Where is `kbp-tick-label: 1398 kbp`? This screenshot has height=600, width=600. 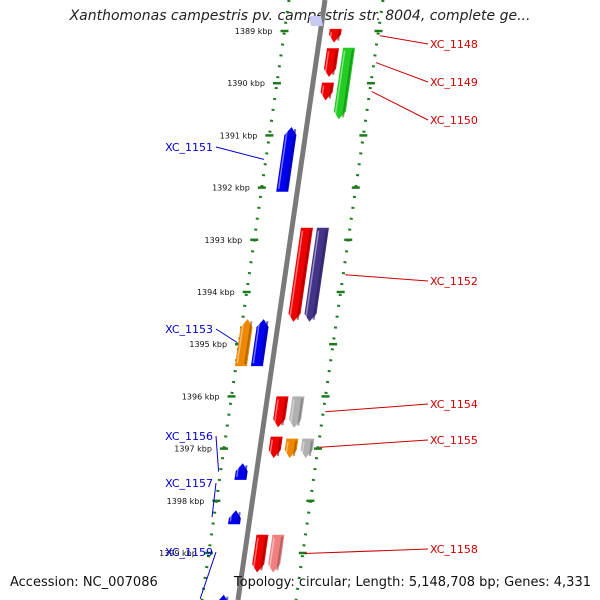 kbp-tick-label: 1398 kbp is located at coordinates (186, 501).